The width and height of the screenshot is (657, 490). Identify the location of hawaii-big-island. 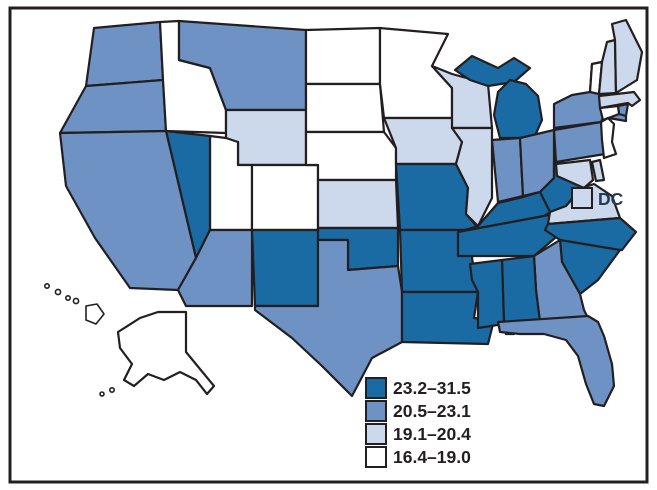
(95, 314).